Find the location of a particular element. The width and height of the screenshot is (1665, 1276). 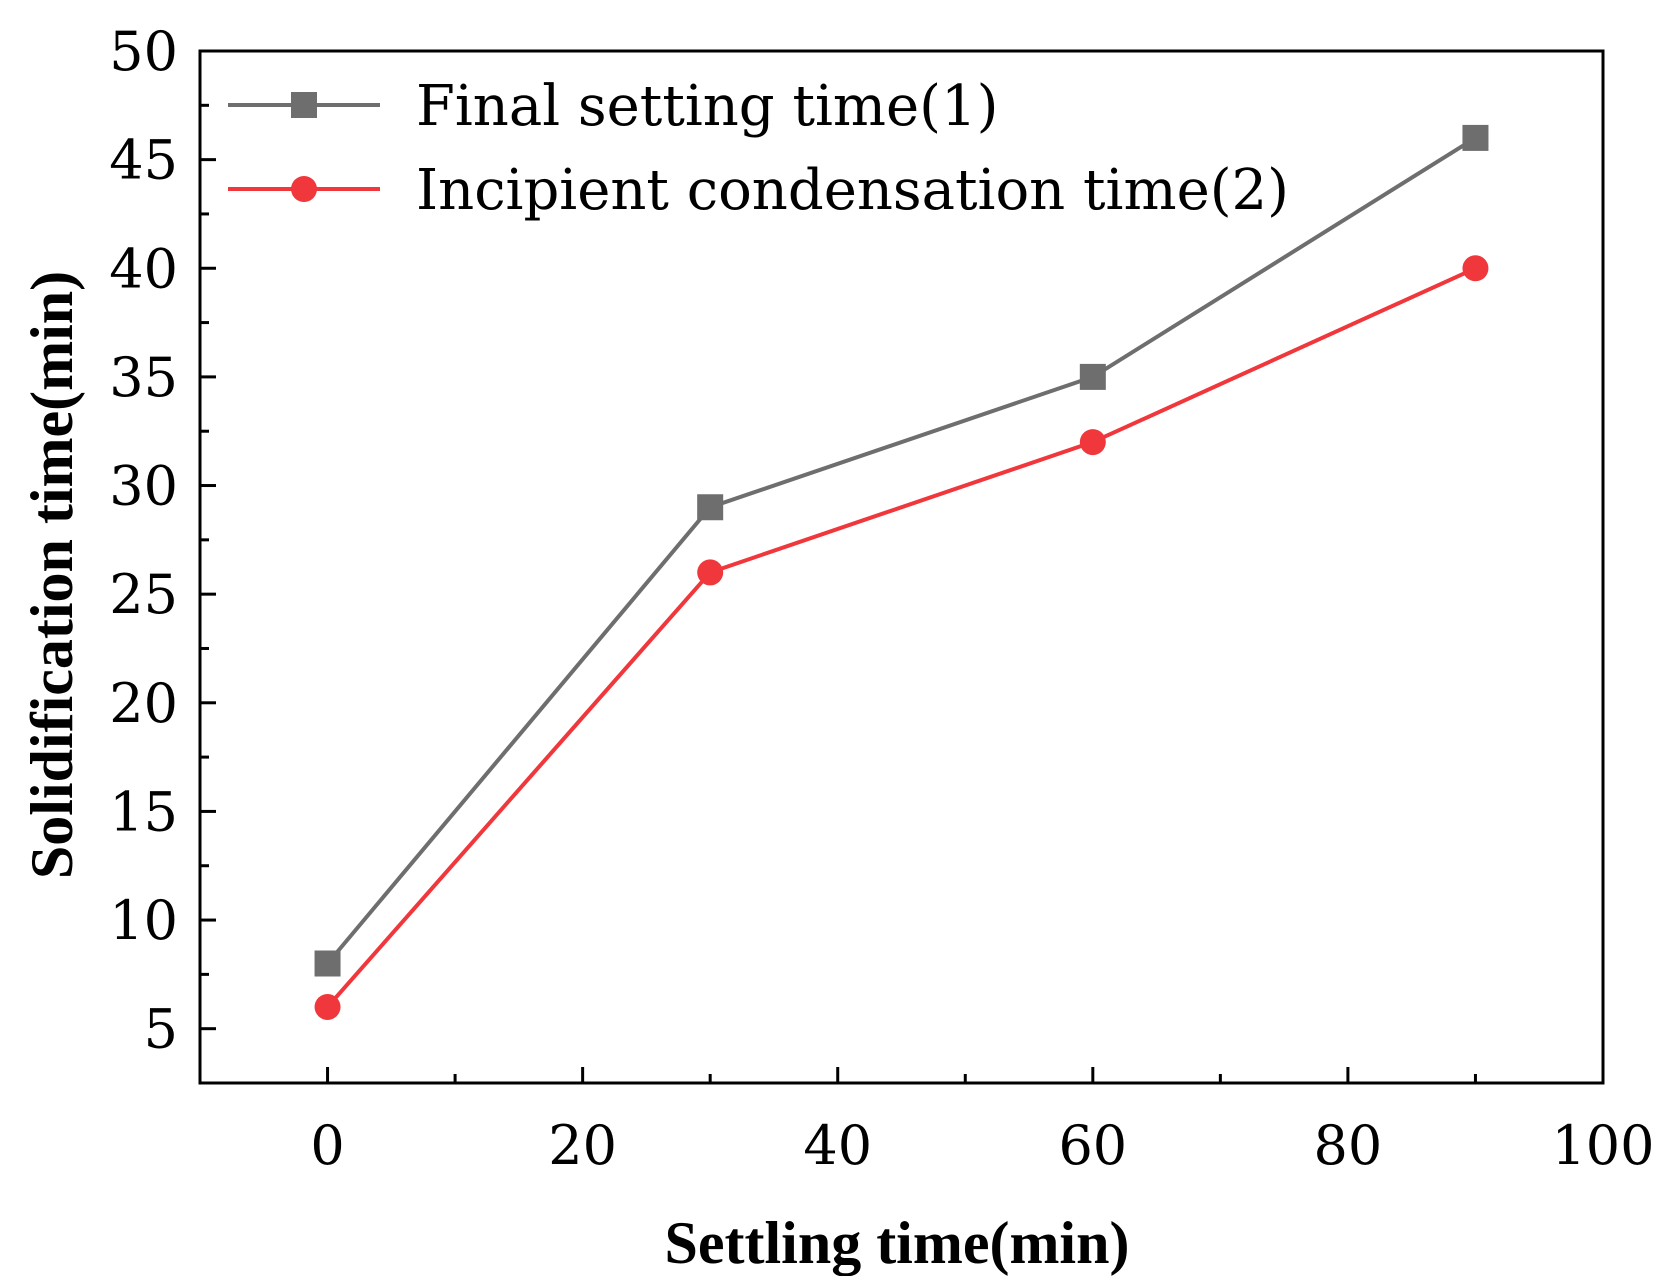

y-tick-label: 15 is located at coordinates (143, 811).